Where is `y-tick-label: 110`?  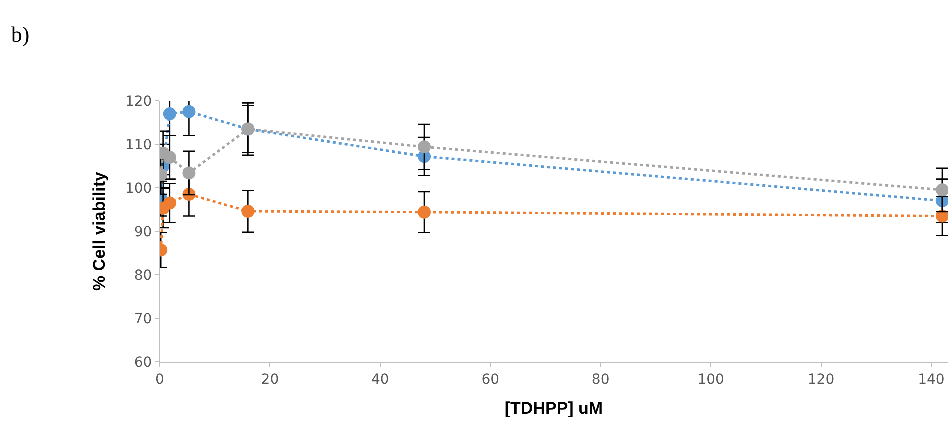 y-tick-label: 110 is located at coordinates (138, 145).